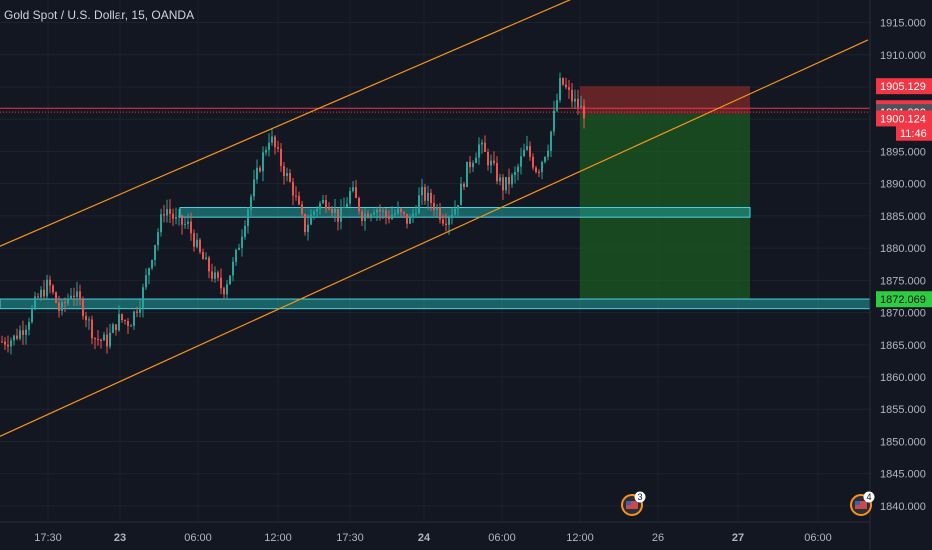 The width and height of the screenshot is (932, 550). What do you see at coordinates (465, 212) in the screenshot?
I see `support-zone-upper` at bounding box center [465, 212].